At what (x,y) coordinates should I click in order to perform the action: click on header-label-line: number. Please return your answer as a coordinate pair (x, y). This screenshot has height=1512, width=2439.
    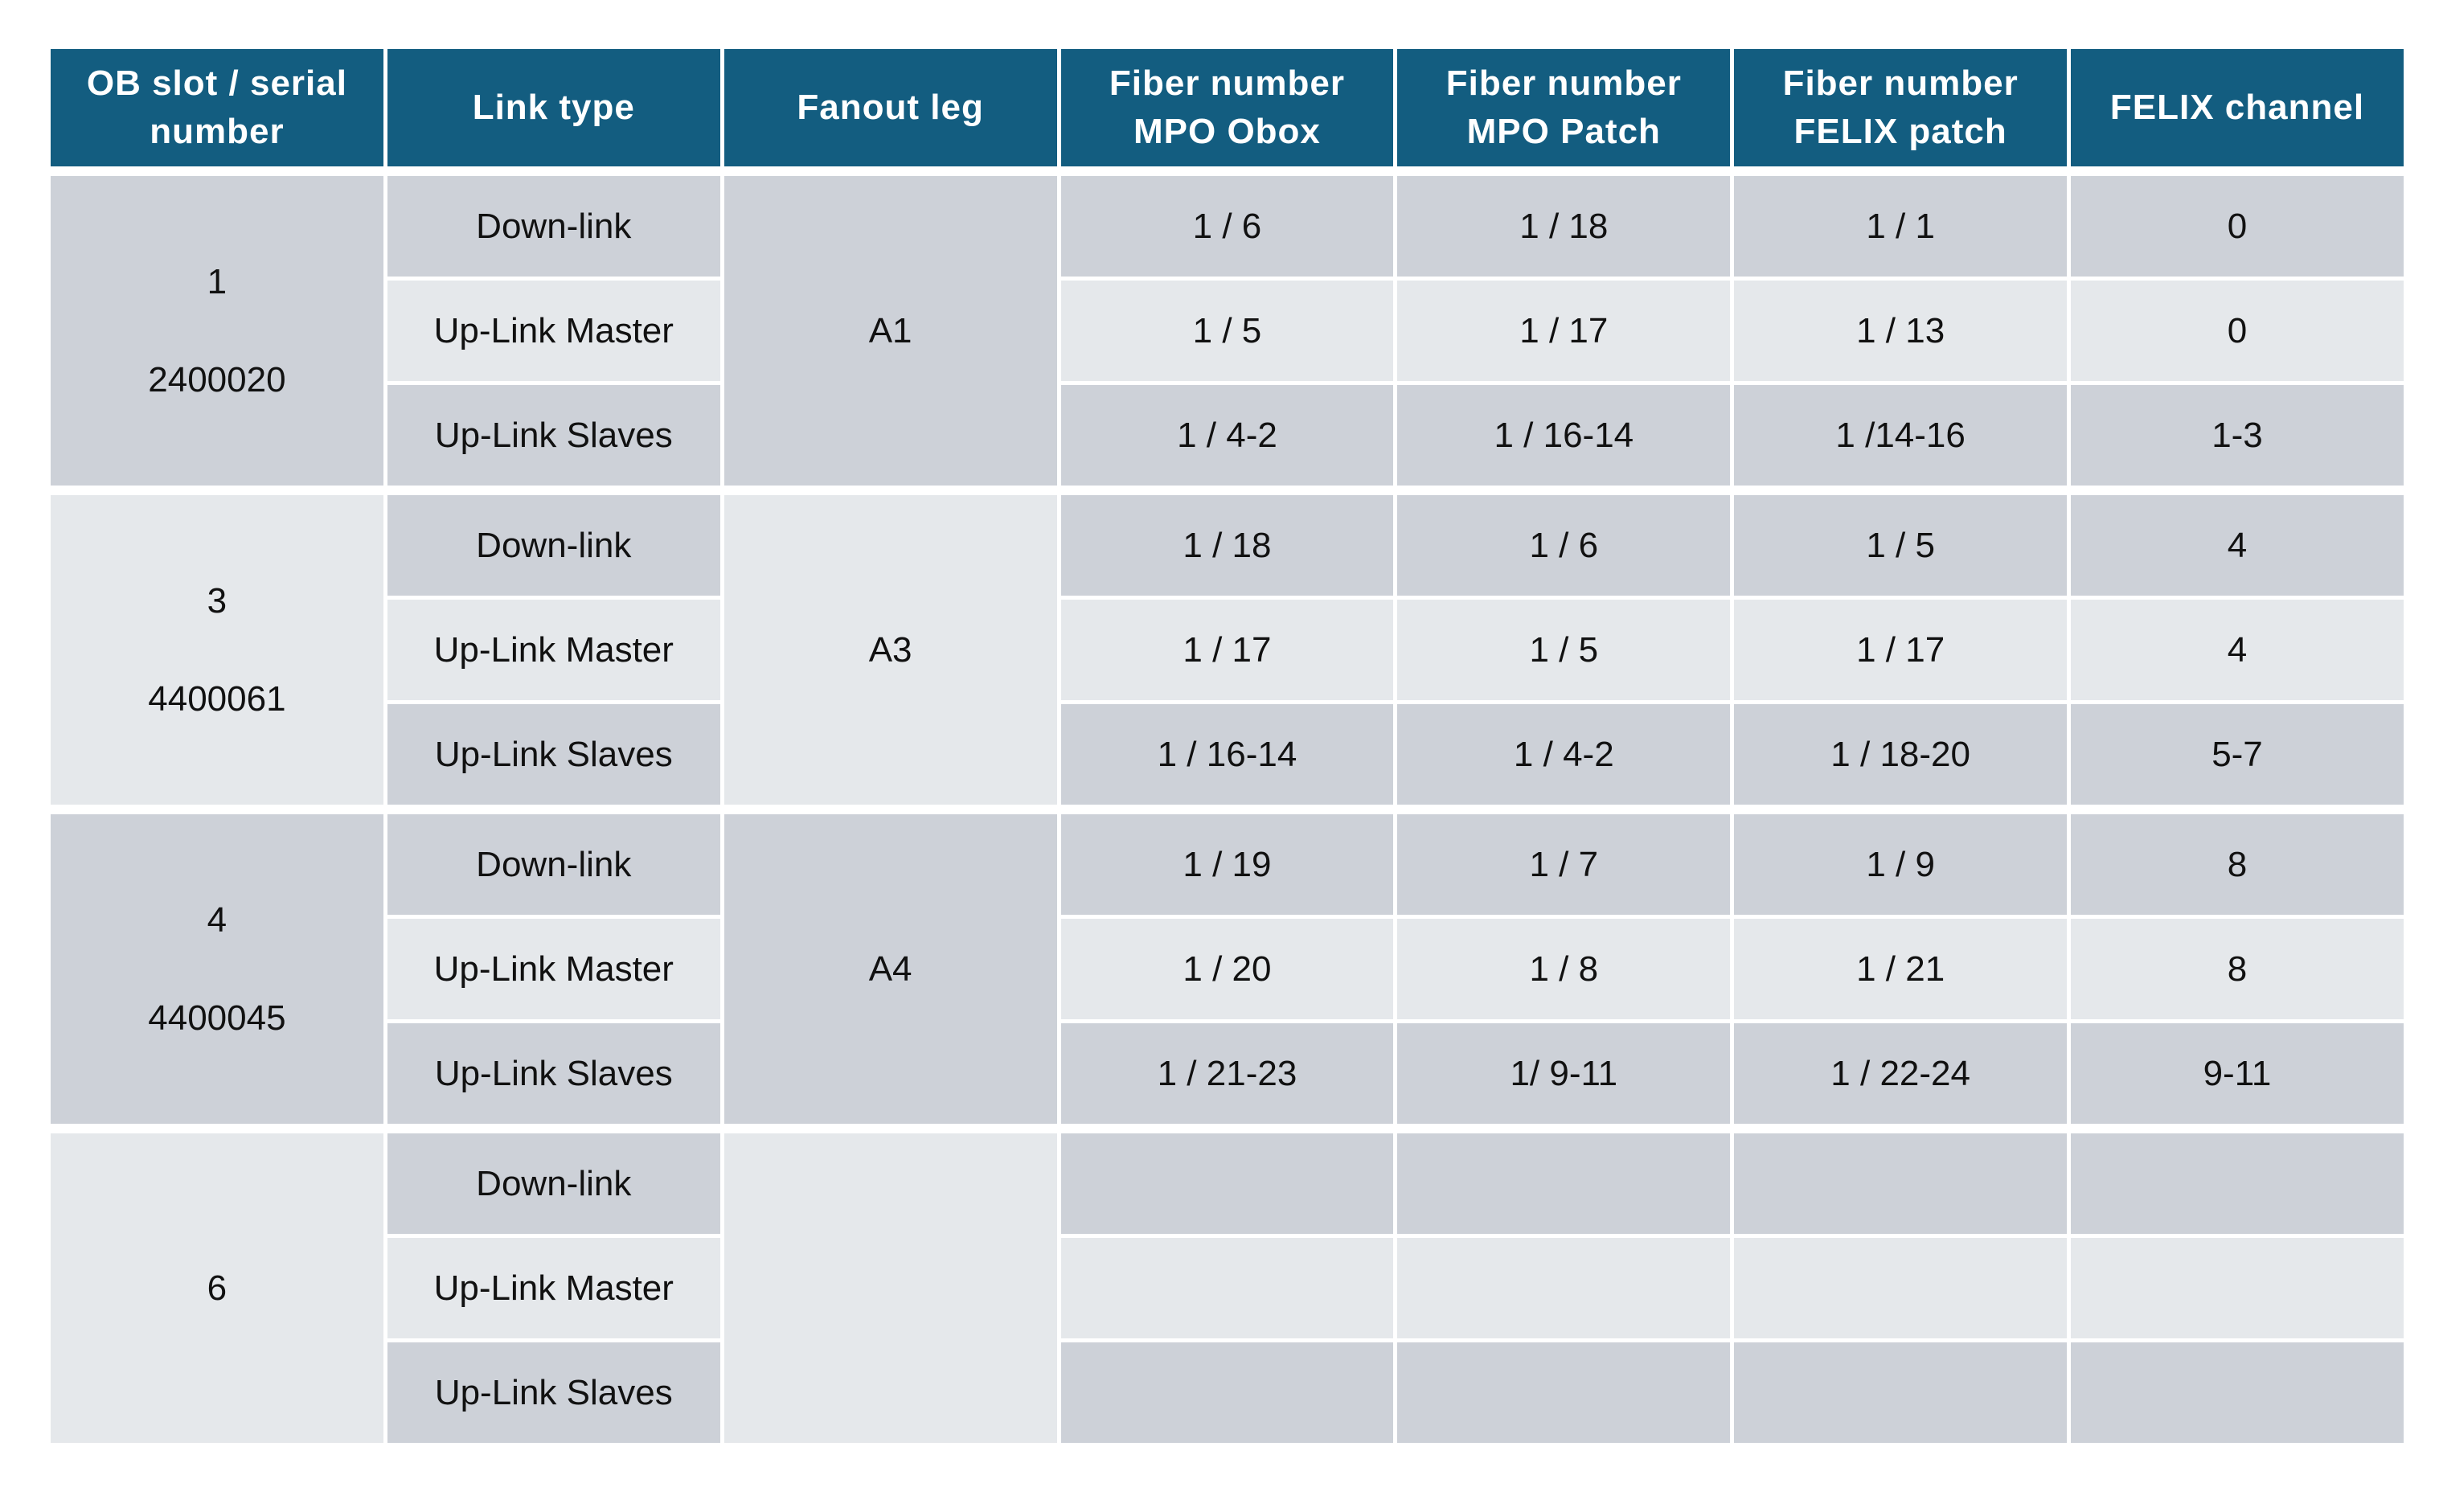
    Looking at the image, I should click on (217, 131).